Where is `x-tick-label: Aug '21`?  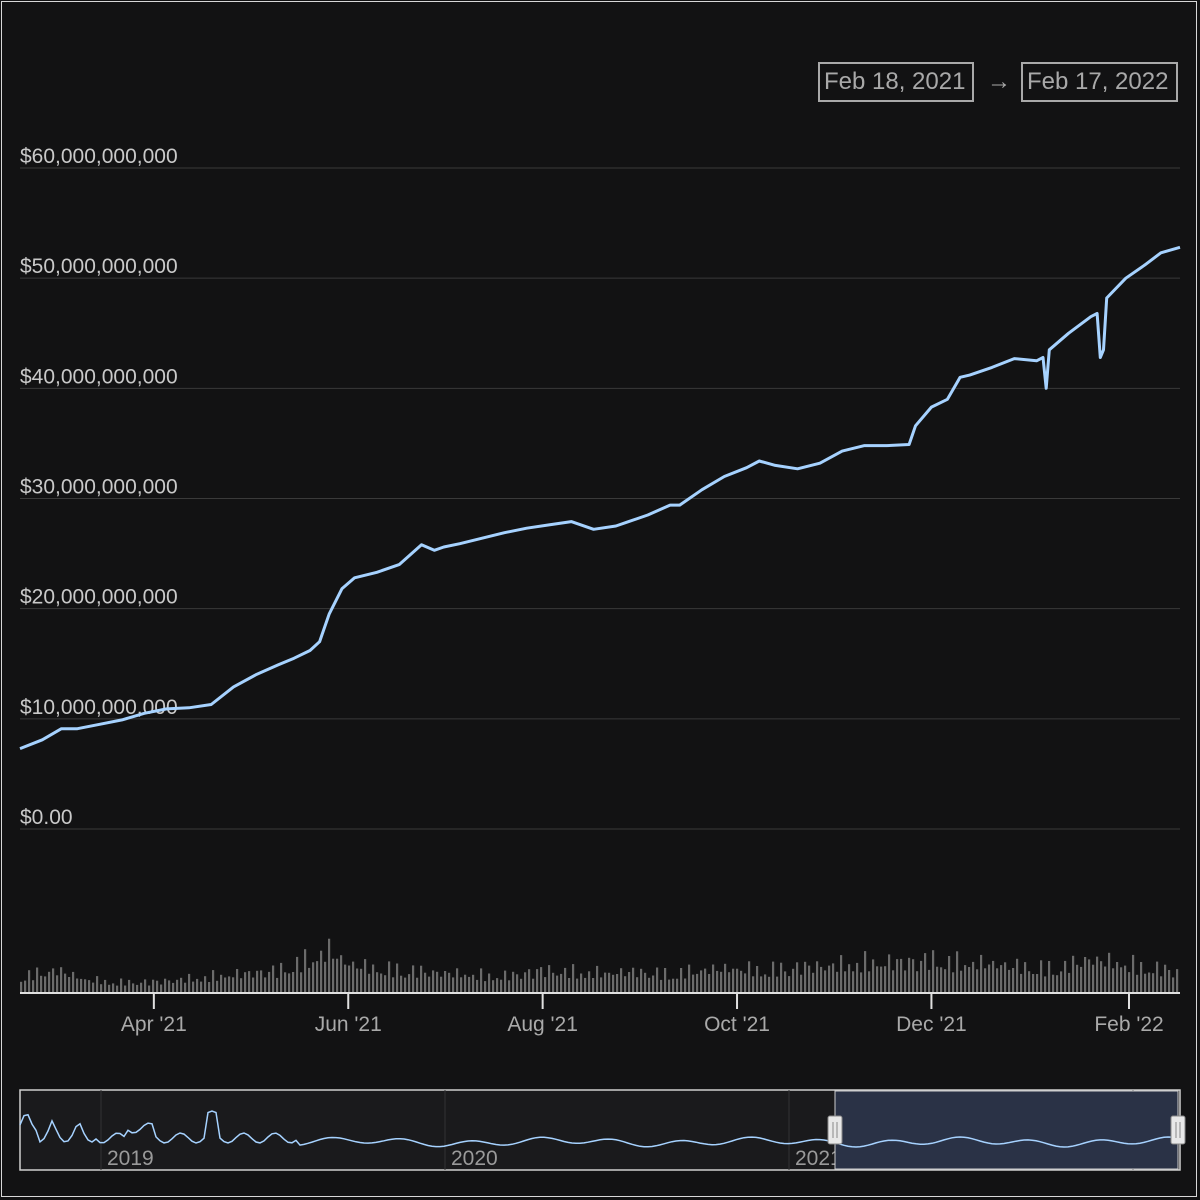 x-tick-label: Aug '21 is located at coordinates (542, 1024).